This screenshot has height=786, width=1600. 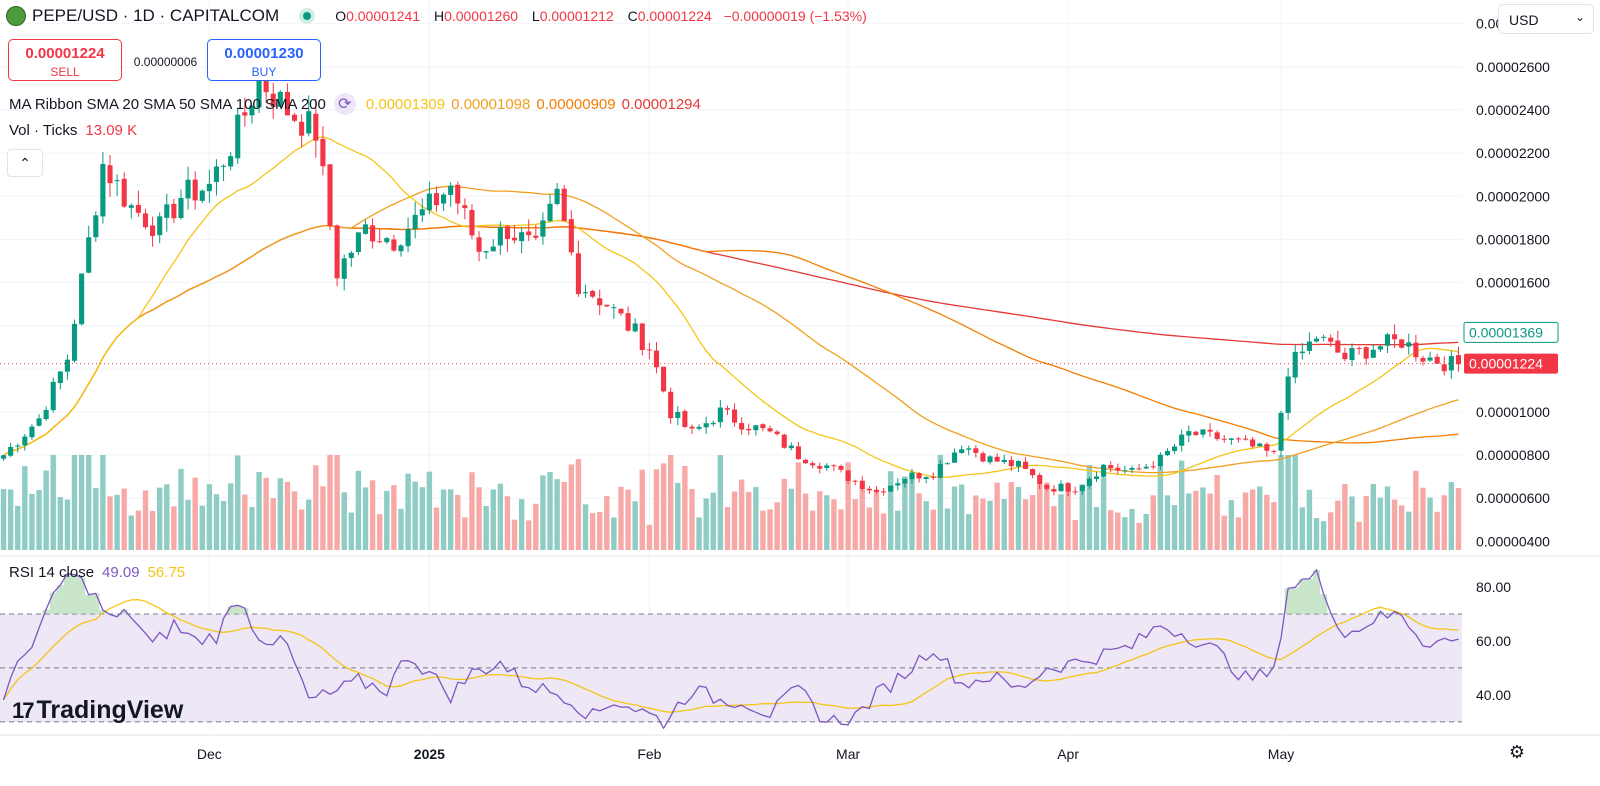 I want to click on open-label: O, so click(x=341, y=16).